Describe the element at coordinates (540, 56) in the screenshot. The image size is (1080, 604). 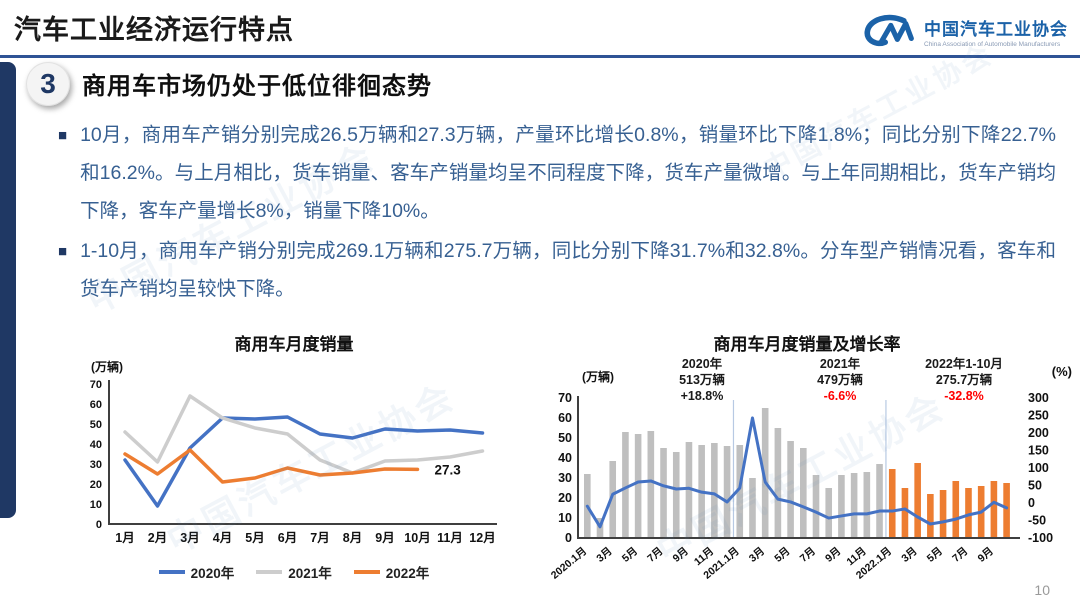
I see `title-divider` at that location.